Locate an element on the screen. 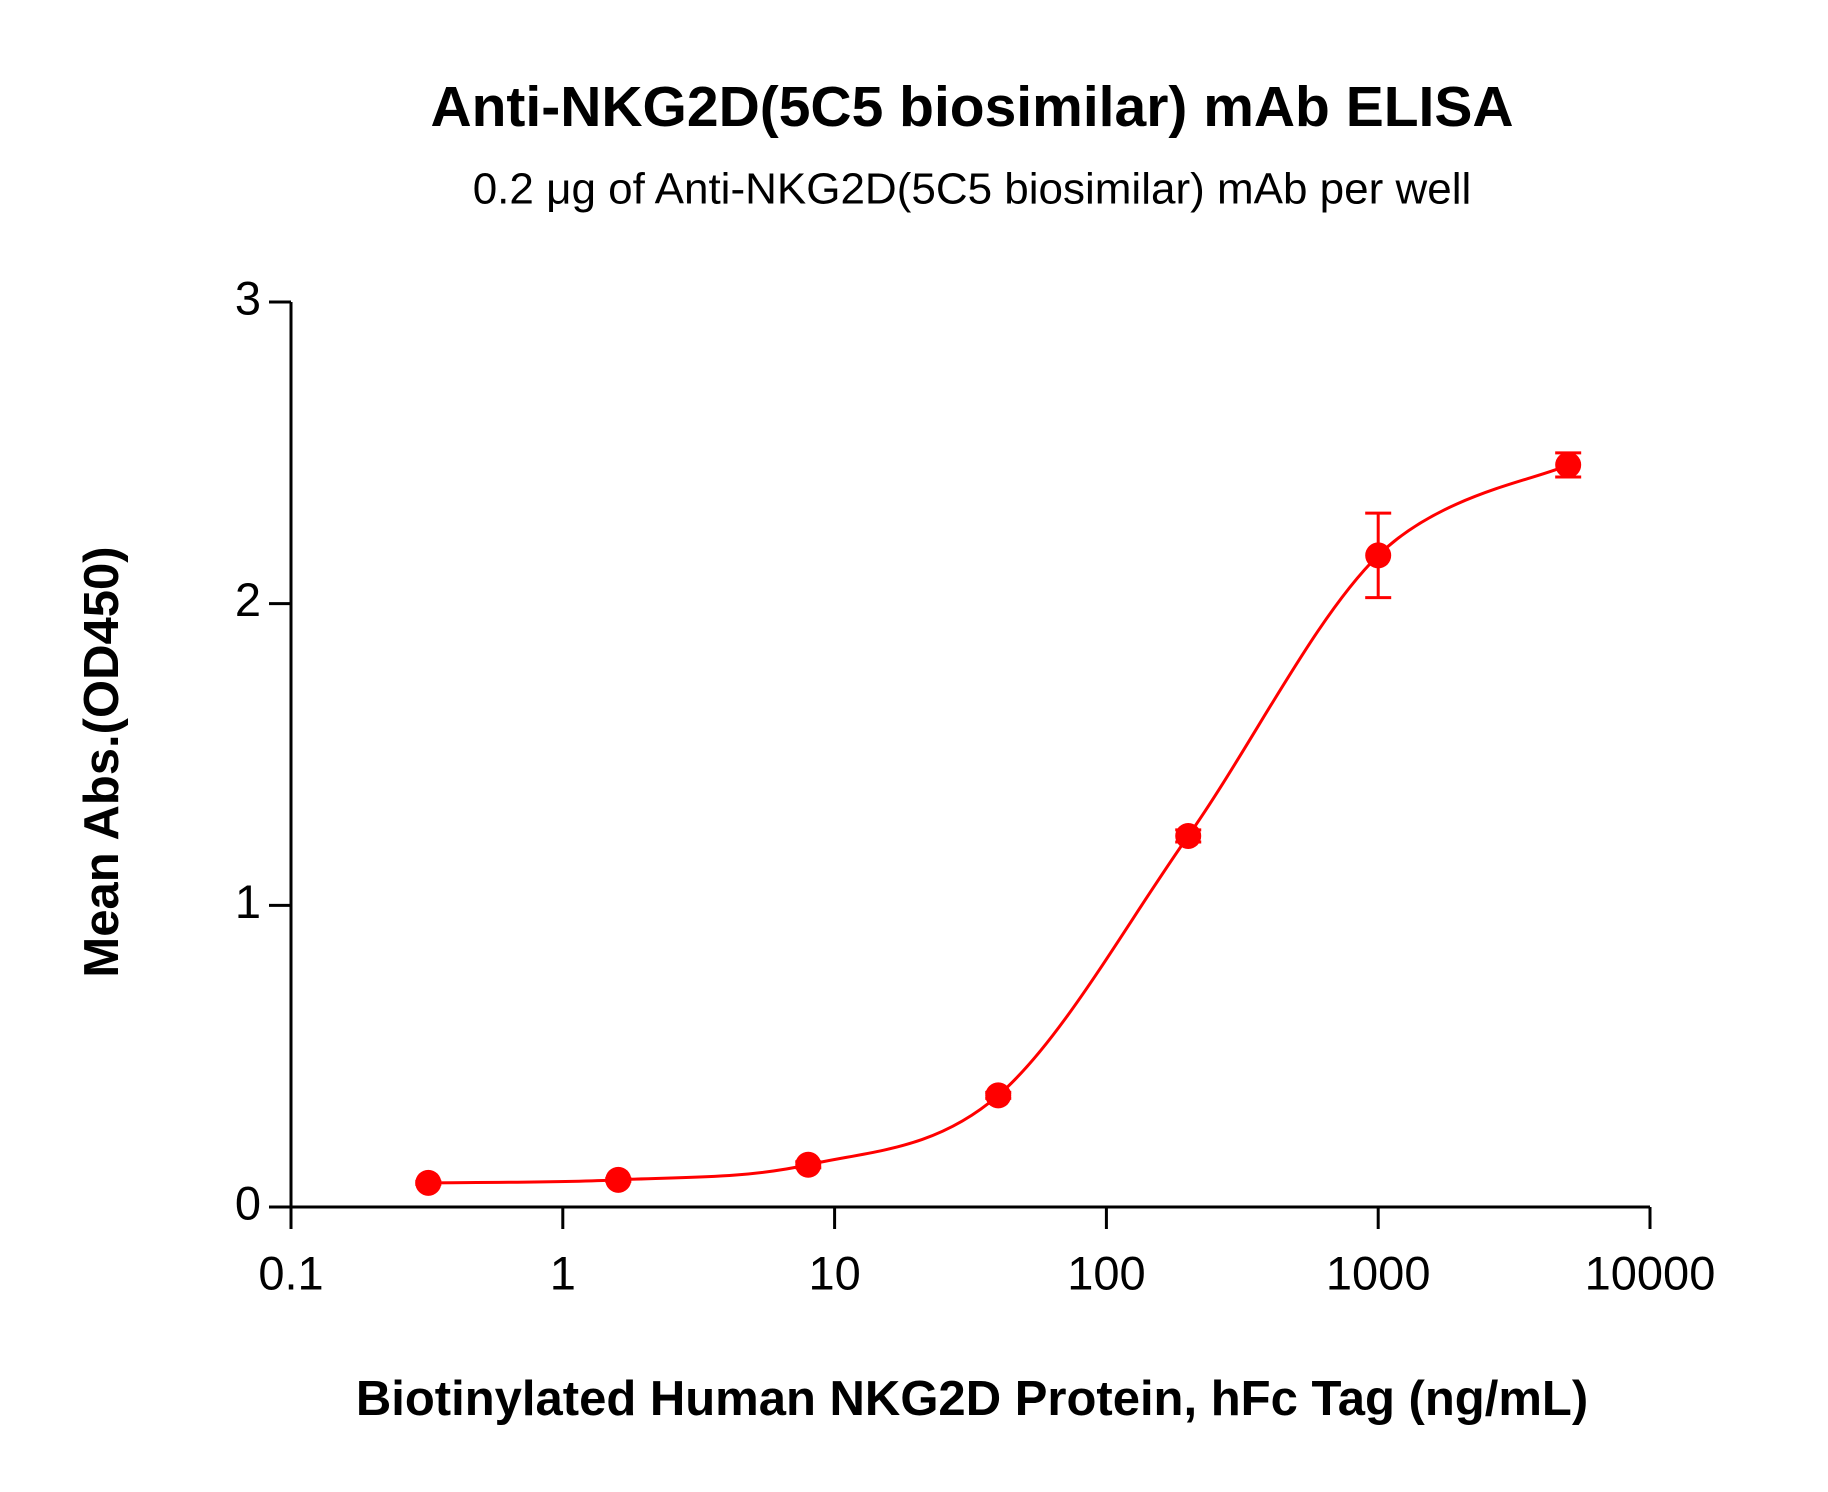  chart-title: Anti-NKG2D(5C5 biosimilar) mAb ELISA is located at coordinates (971, 107).